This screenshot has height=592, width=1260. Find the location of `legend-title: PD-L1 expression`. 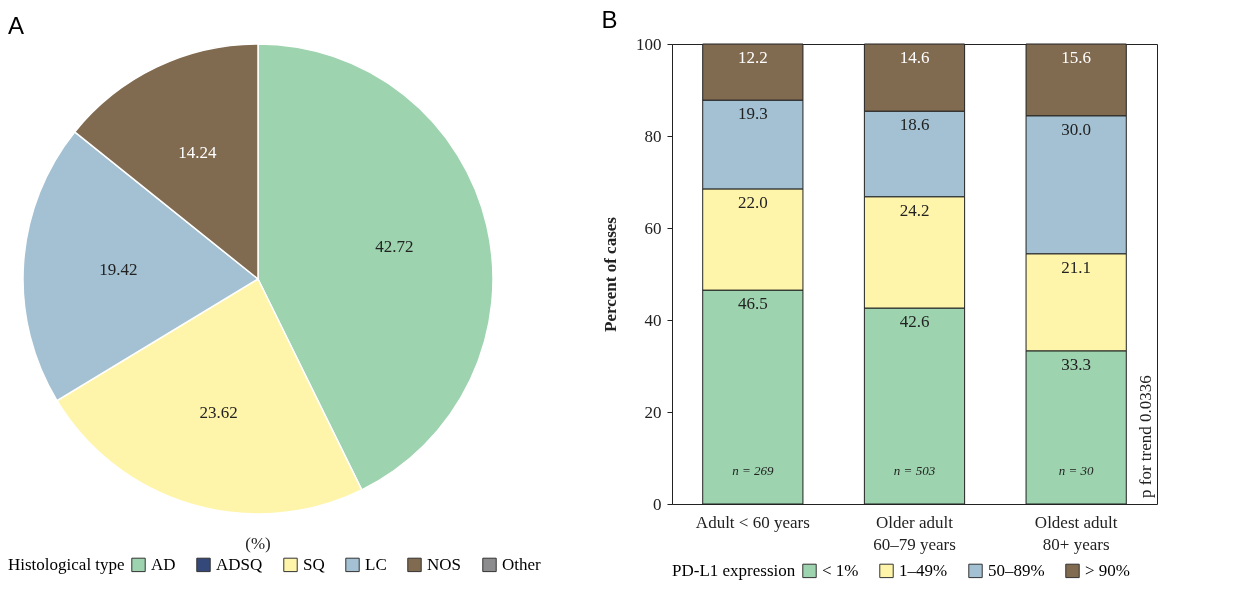

legend-title: PD-L1 expression is located at coordinates (734, 570).